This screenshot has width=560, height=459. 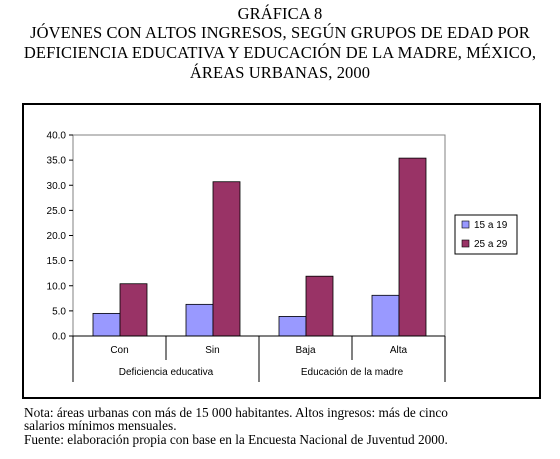 I want to click on y-tick-label: 5.0, so click(x=59, y=311).